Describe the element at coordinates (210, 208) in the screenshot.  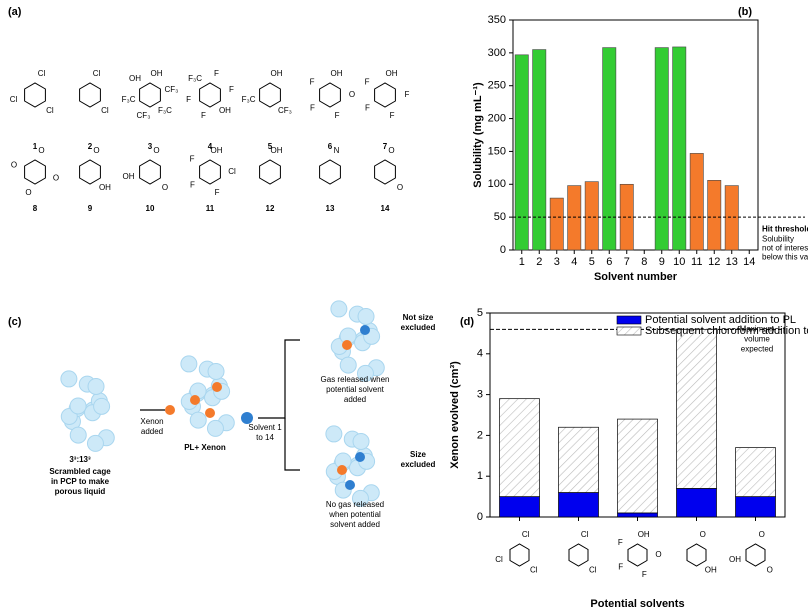
I see `compound-number: 11` at that location.